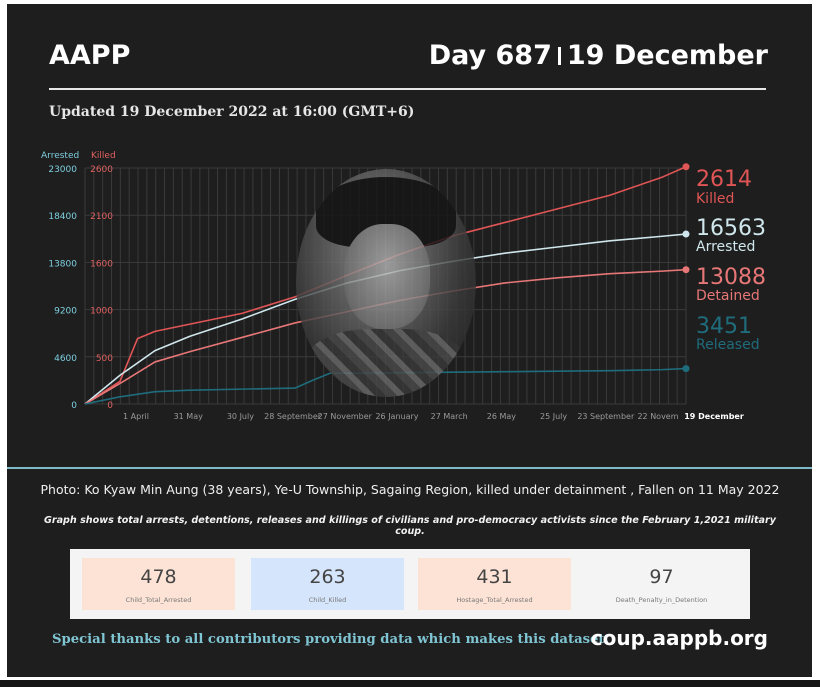  I want to click on series-end-value-arrested: 16563, so click(731, 228).